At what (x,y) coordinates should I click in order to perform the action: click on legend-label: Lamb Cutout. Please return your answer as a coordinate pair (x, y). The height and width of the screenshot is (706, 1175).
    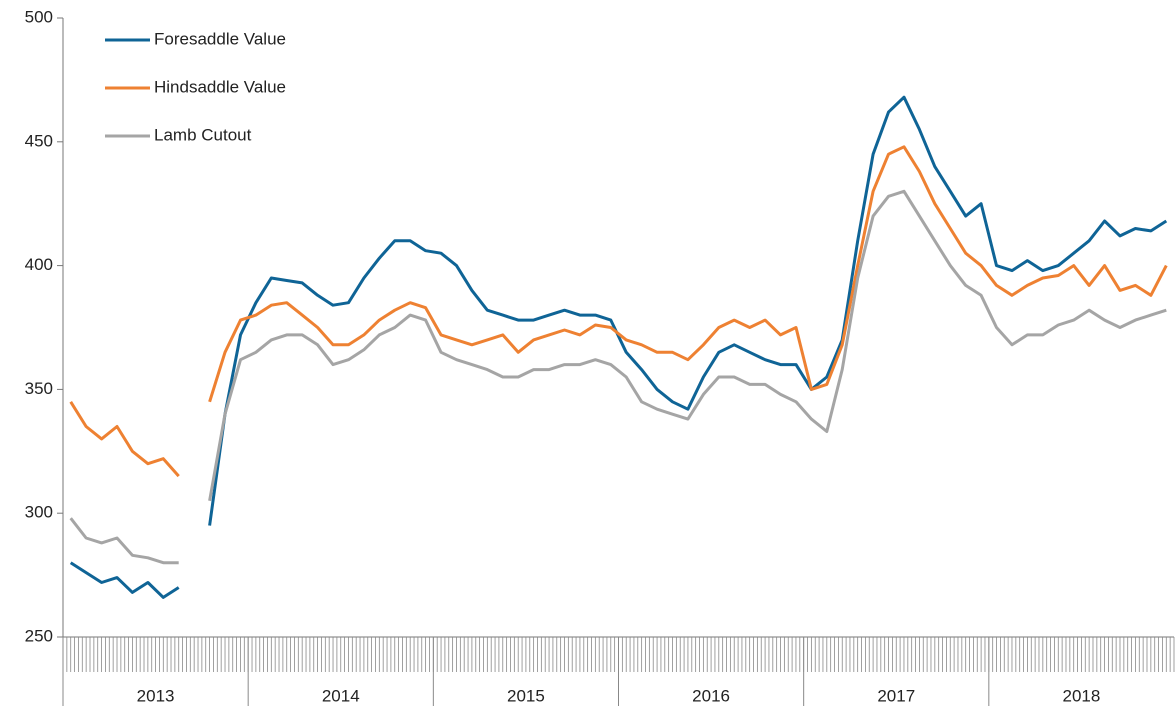
    Looking at the image, I should click on (203, 134).